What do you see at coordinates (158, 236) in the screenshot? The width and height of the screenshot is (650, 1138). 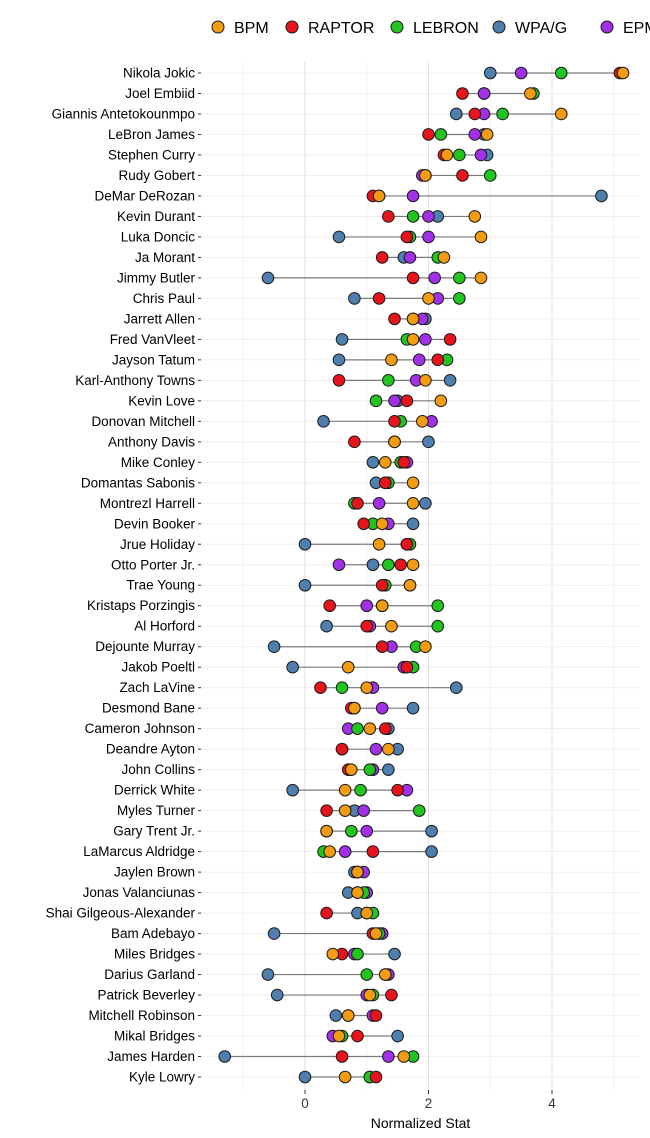 I see `player-label: Luka Doncic` at bounding box center [158, 236].